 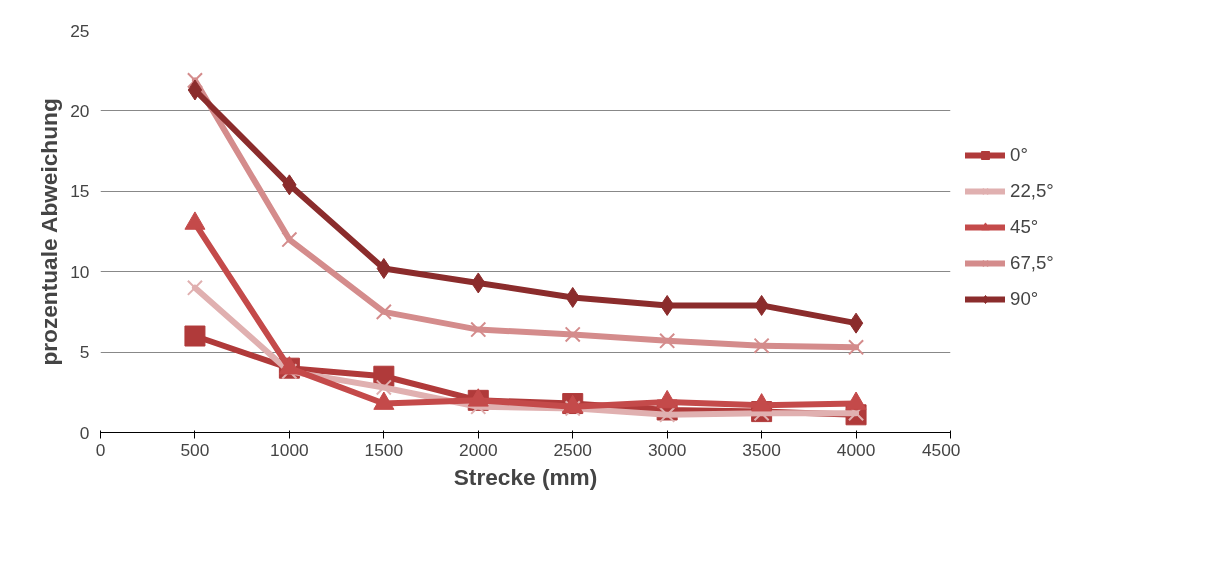 I want to click on legend-label: 45°, so click(x=1024, y=227).